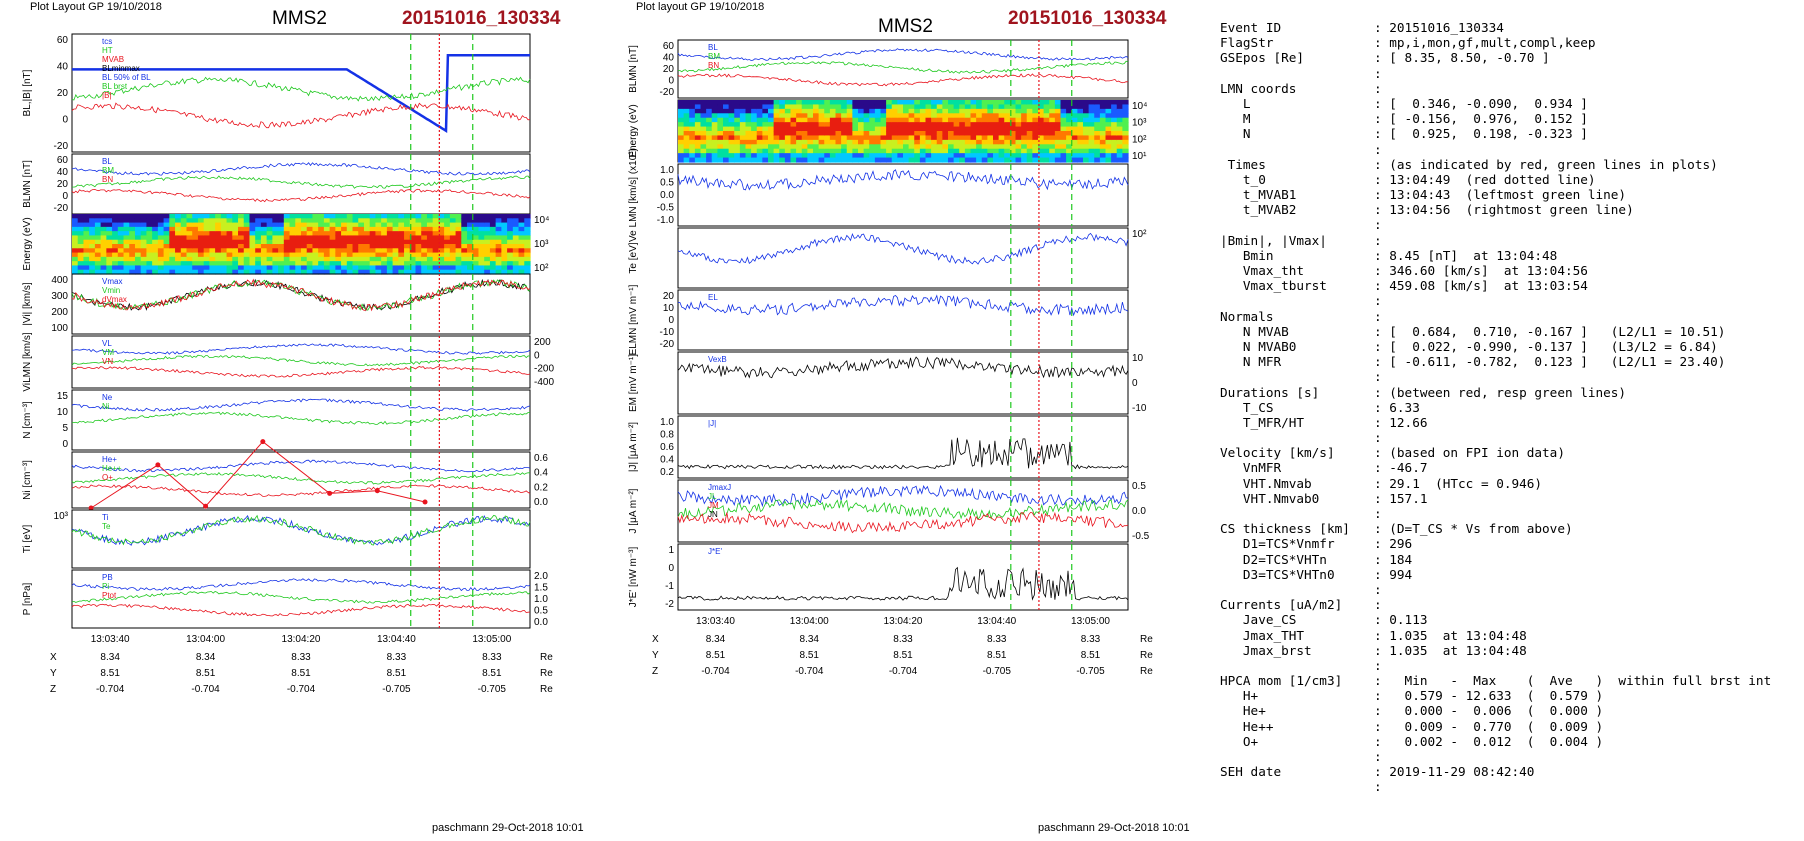 This screenshot has height=841, width=1804. I want to click on axis-label: |J| [μA m⁻²], so click(633, 447).